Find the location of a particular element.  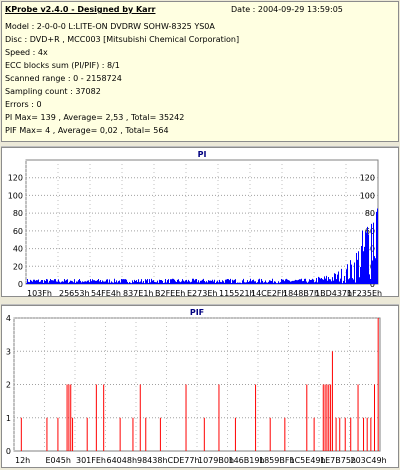

x-tick-label: 115521h is located at coordinates (237, 292).